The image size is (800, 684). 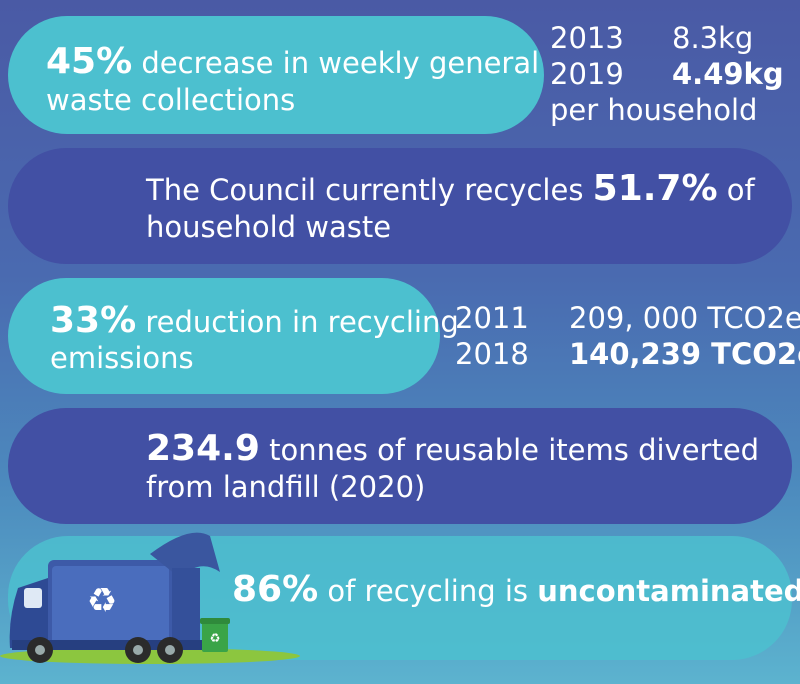 I want to click on emissions-value: 140,239 TCO2e, so click(x=684, y=354).